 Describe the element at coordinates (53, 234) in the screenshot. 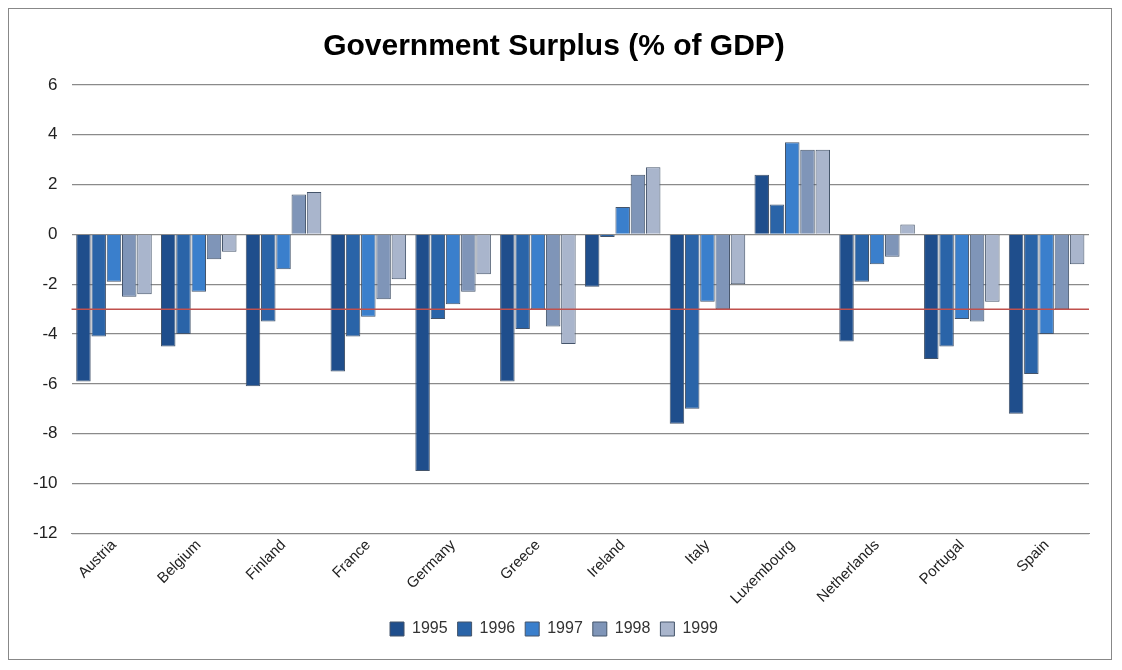

I see `y-tick-label: 0` at that location.